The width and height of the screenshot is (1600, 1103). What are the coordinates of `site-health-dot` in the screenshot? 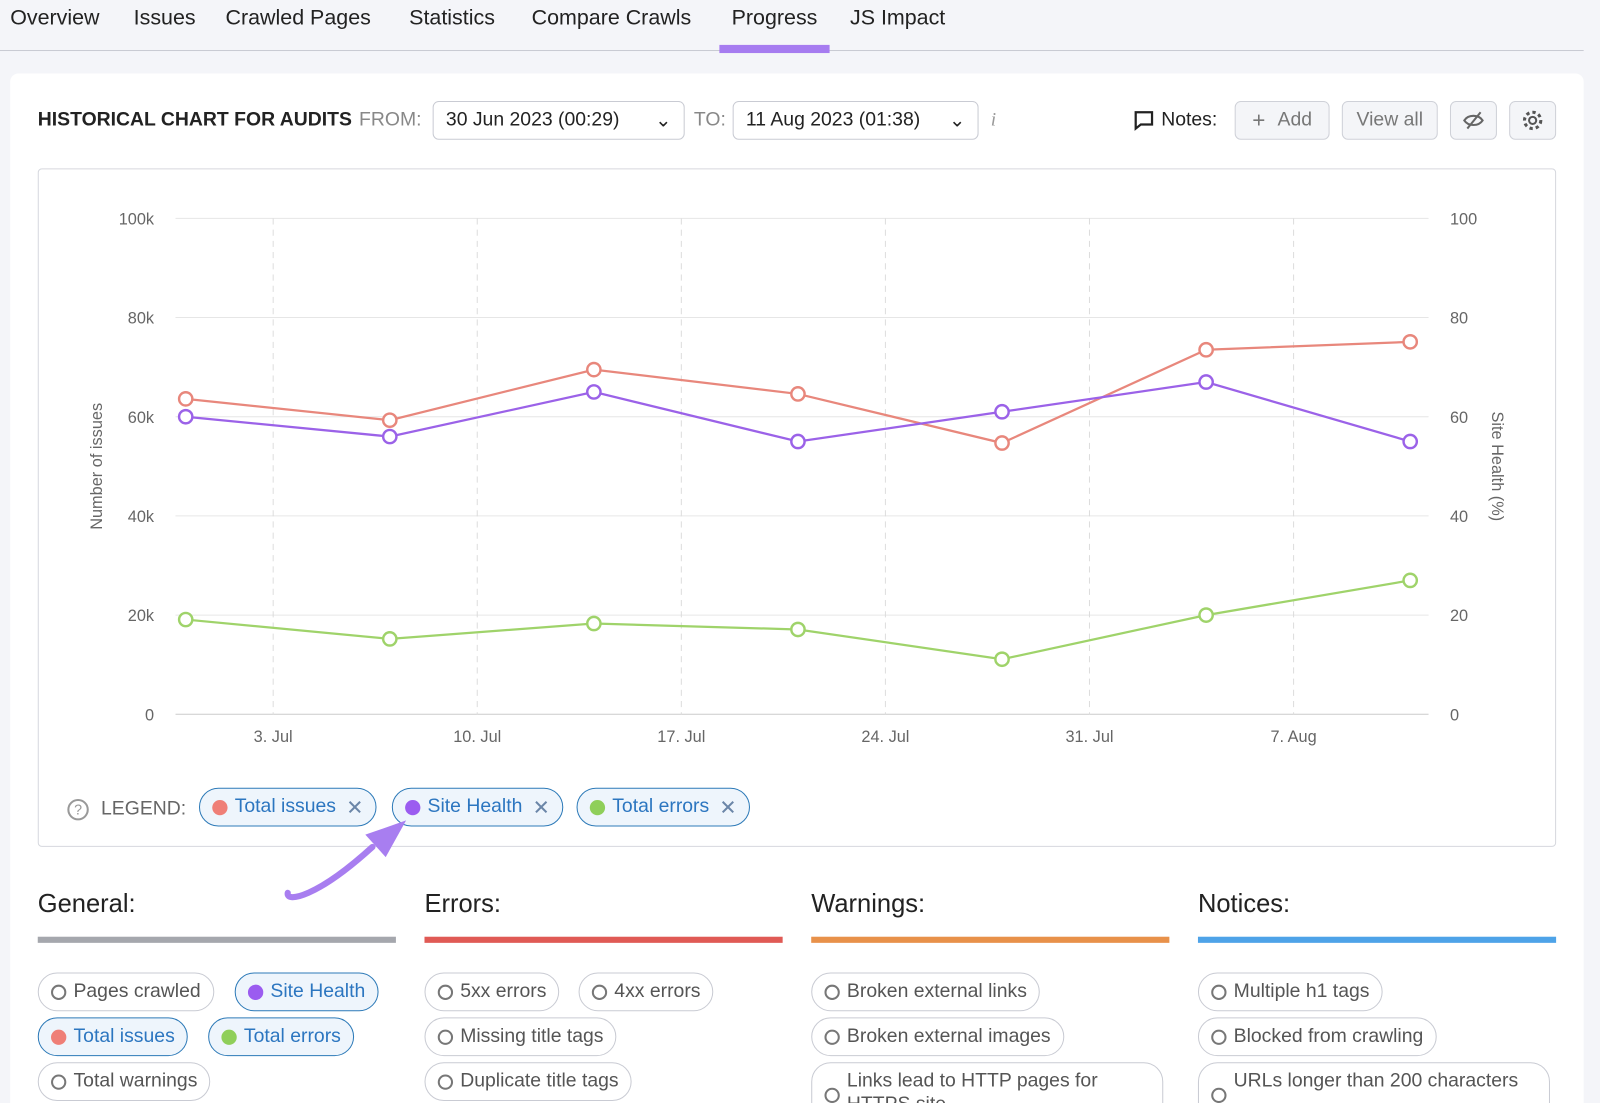 It's located at (413, 807).